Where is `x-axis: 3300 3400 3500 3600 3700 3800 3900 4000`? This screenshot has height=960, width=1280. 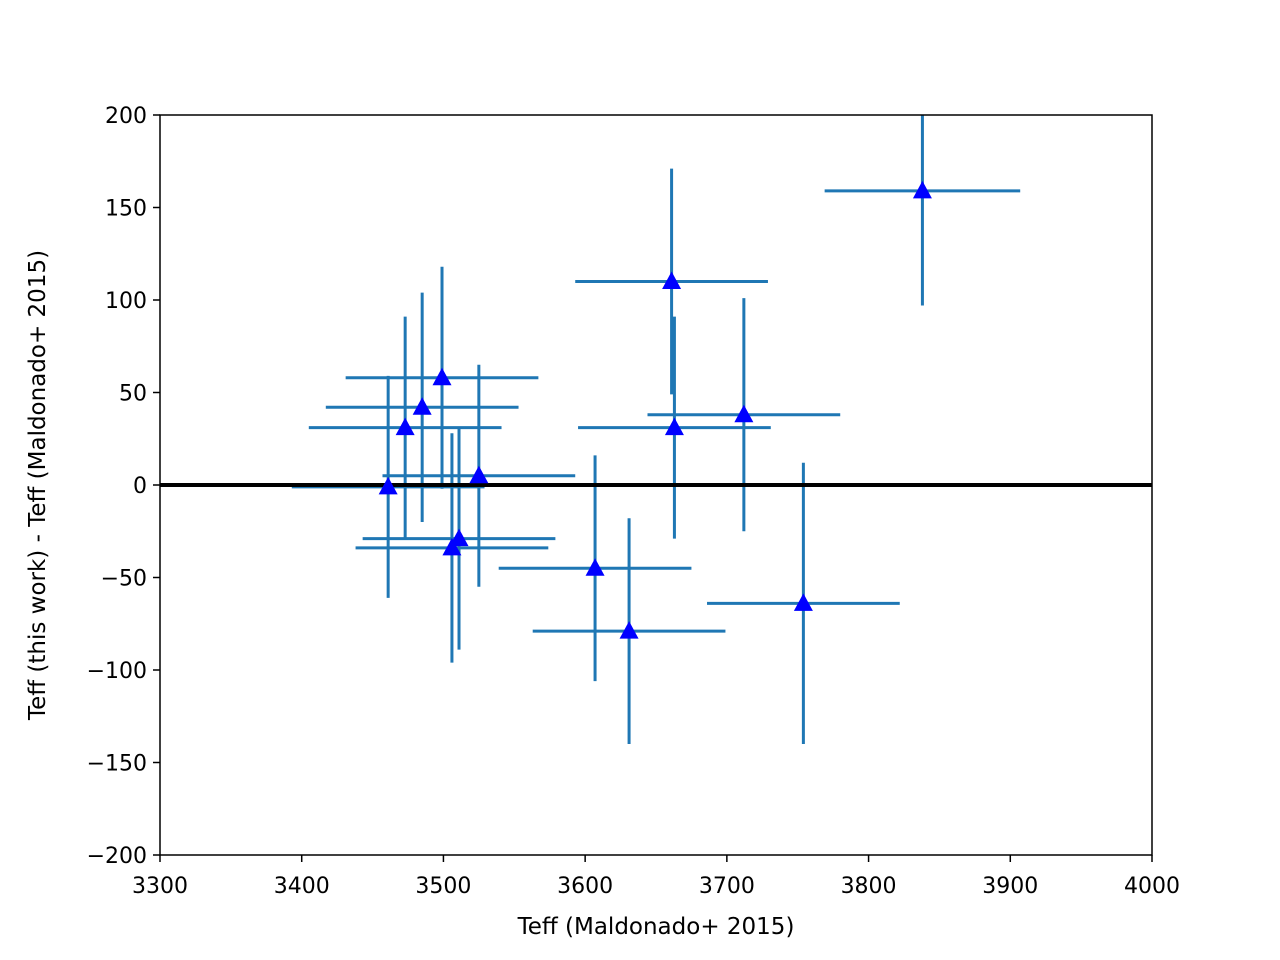
x-axis: 3300 3400 3500 3600 3700 3800 3900 4000 is located at coordinates (656, 877).